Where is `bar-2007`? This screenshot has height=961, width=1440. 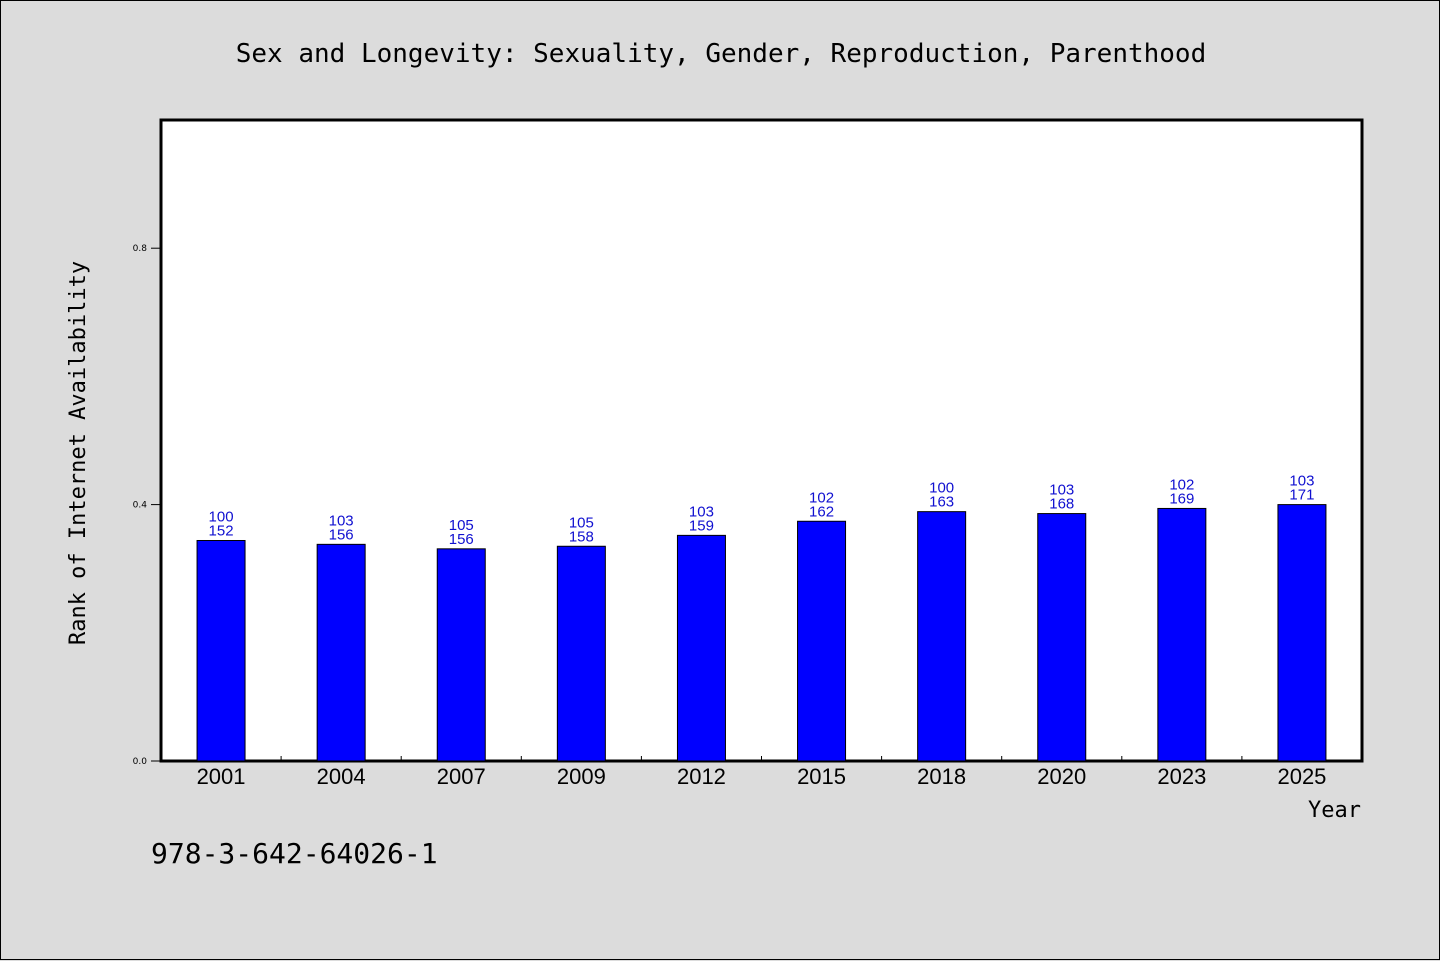 bar-2007 is located at coordinates (461, 655).